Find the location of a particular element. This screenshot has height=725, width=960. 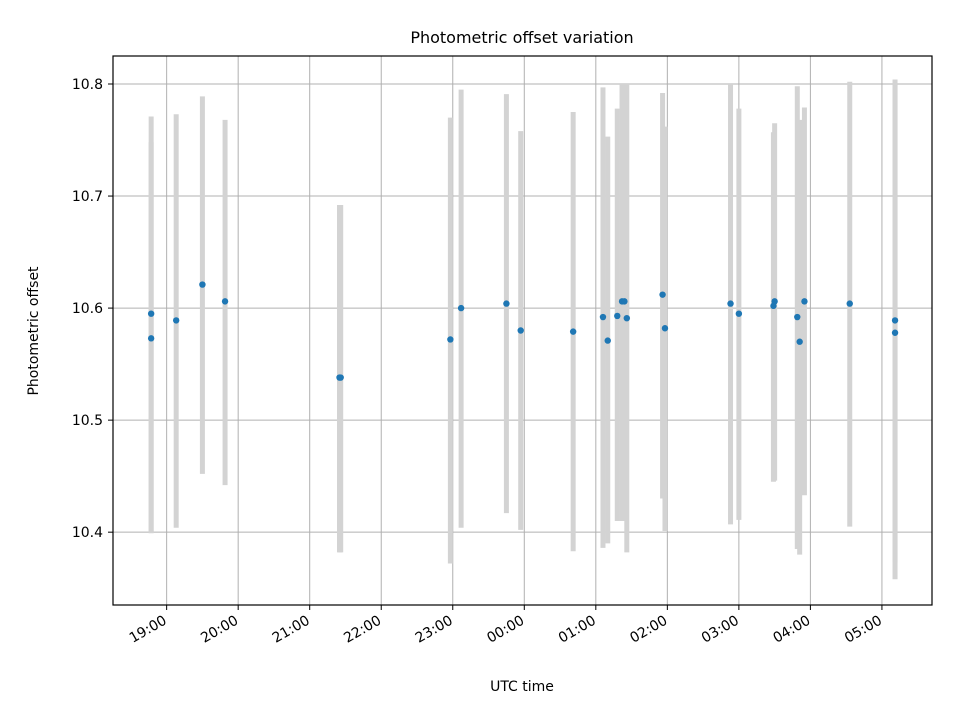

y-axis-label: Photometric offset is located at coordinates (34, 331).